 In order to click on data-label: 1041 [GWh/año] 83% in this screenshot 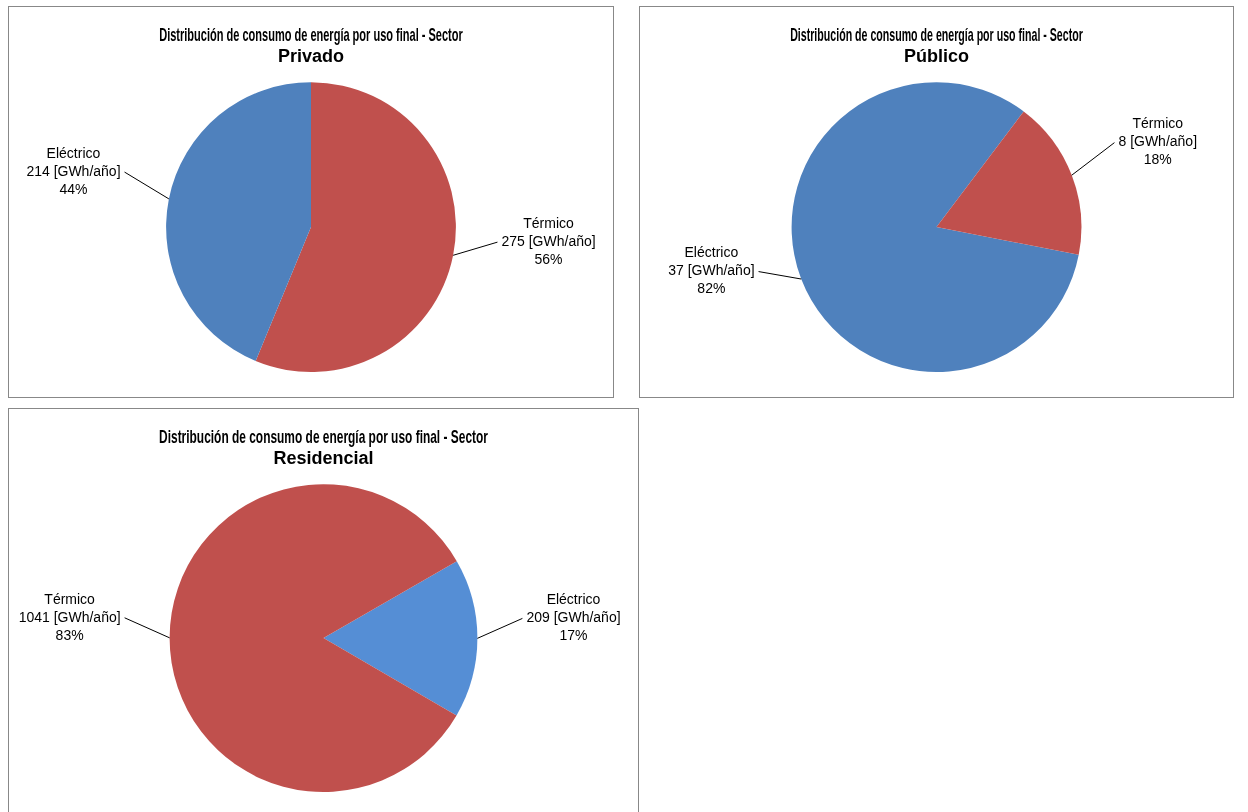, I will do `click(69, 625)`.